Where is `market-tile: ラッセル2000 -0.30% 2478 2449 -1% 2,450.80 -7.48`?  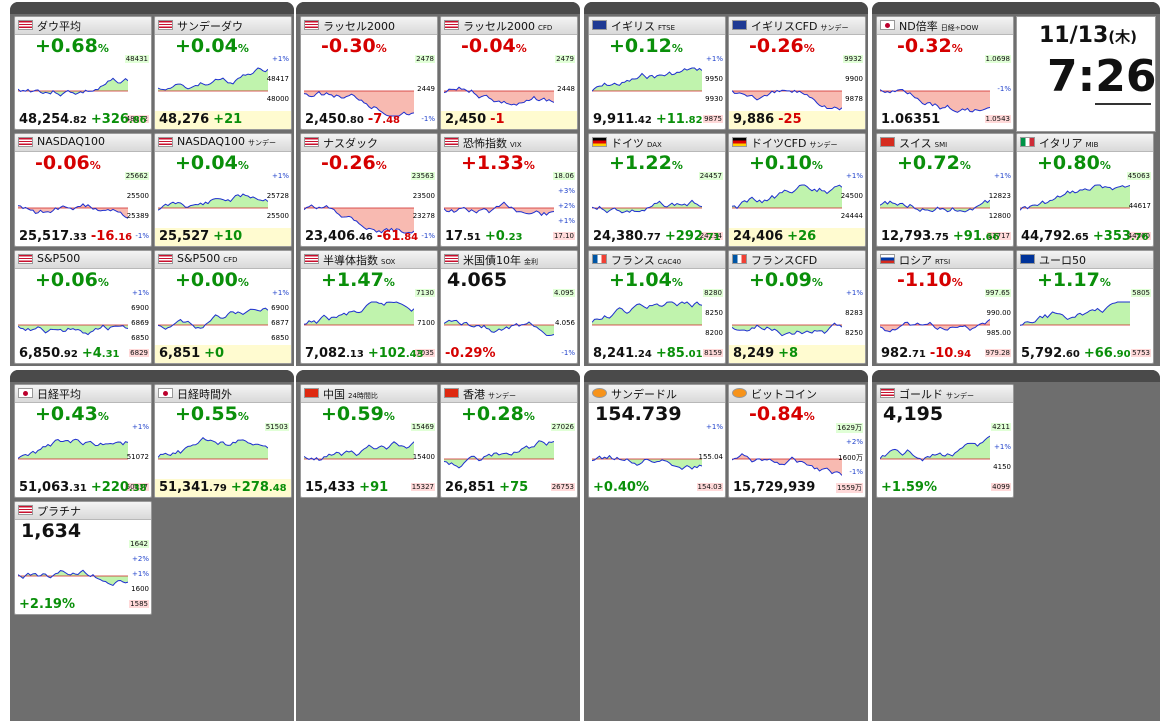 market-tile: ラッセル2000 -0.30% 2478 2449 -1% 2,450.80 -7.48 is located at coordinates (369, 73).